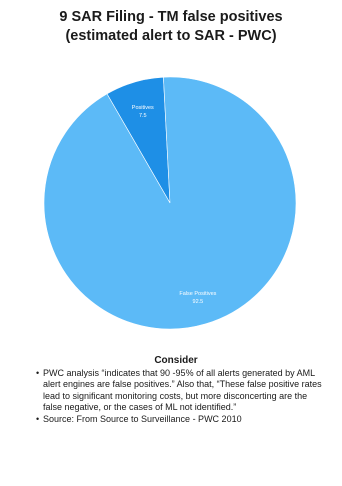 The image size is (342, 486). What do you see at coordinates (143, 108) in the screenshot?
I see `pie-label-positives: Positives` at bounding box center [143, 108].